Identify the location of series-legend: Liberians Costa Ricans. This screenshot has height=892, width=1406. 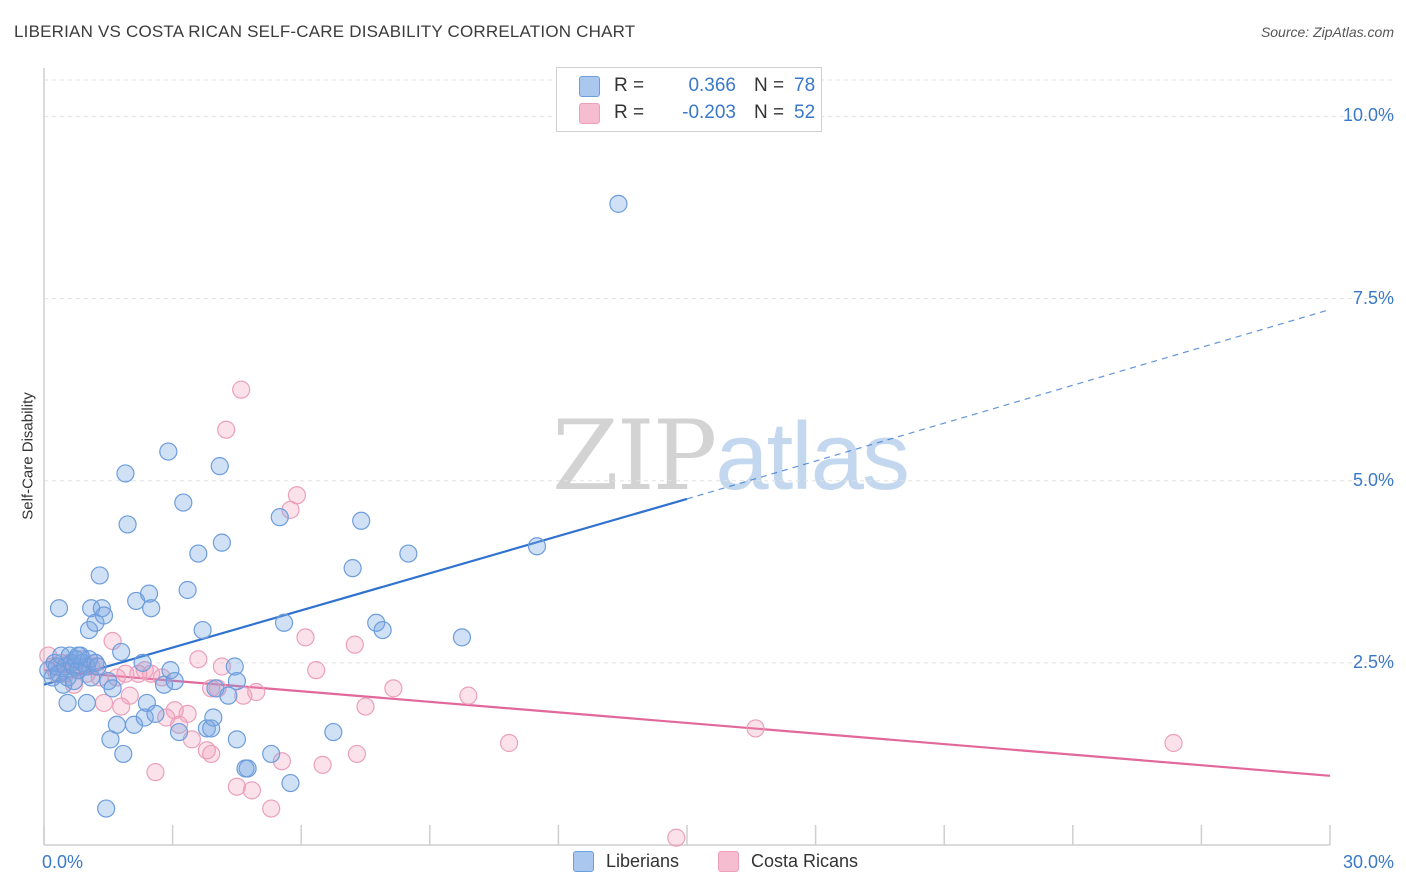
(703, 864).